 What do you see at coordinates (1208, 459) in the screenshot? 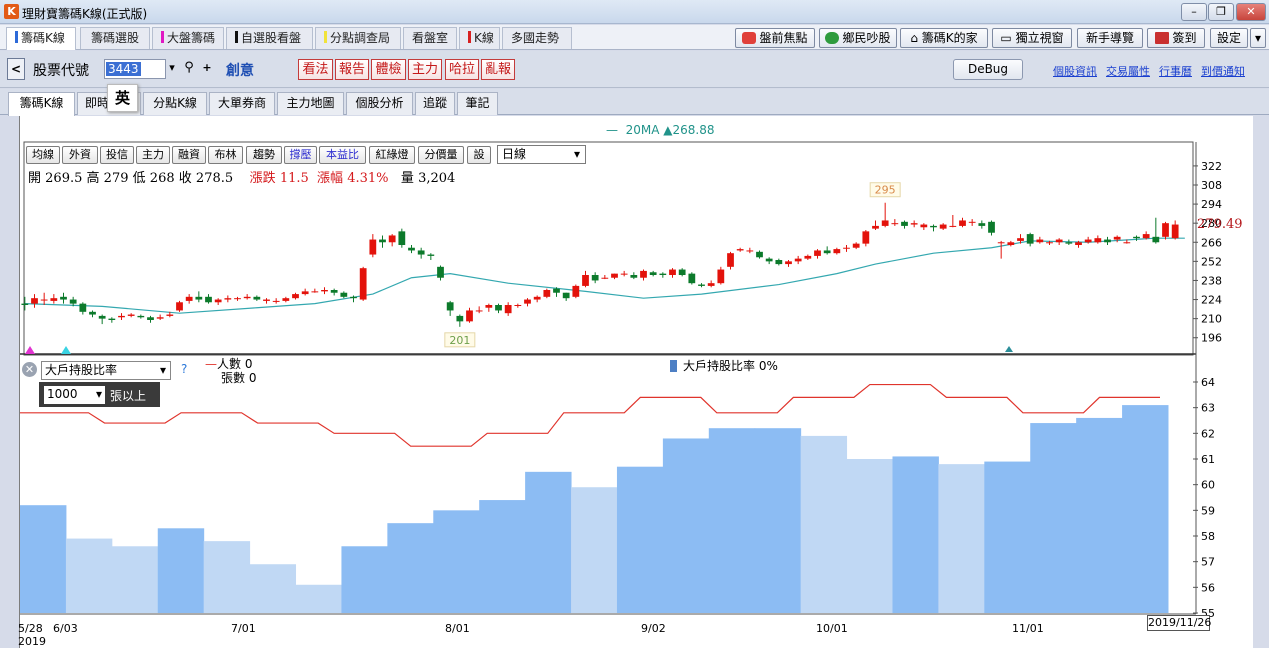
I see `y-tick-label: 61` at bounding box center [1208, 459].